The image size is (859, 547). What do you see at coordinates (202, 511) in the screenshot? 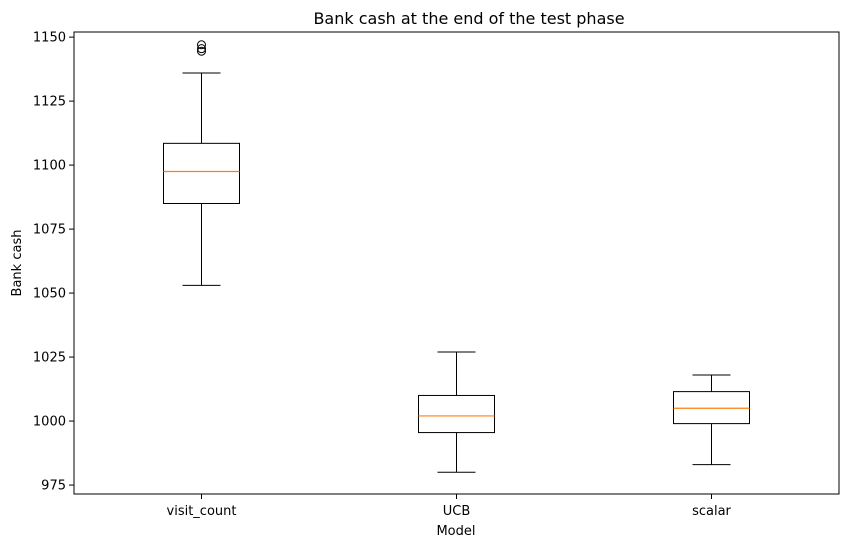
I see `x-tick-label: visit_count` at bounding box center [202, 511].